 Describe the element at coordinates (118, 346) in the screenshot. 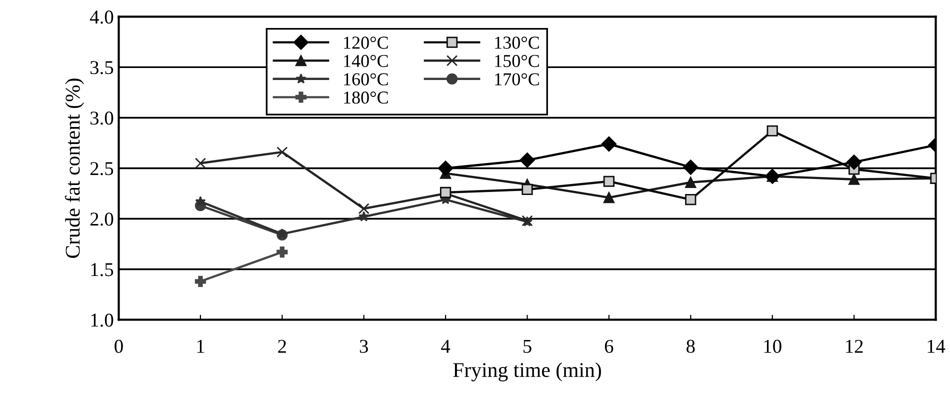

I see `x-tick-label: 0` at that location.